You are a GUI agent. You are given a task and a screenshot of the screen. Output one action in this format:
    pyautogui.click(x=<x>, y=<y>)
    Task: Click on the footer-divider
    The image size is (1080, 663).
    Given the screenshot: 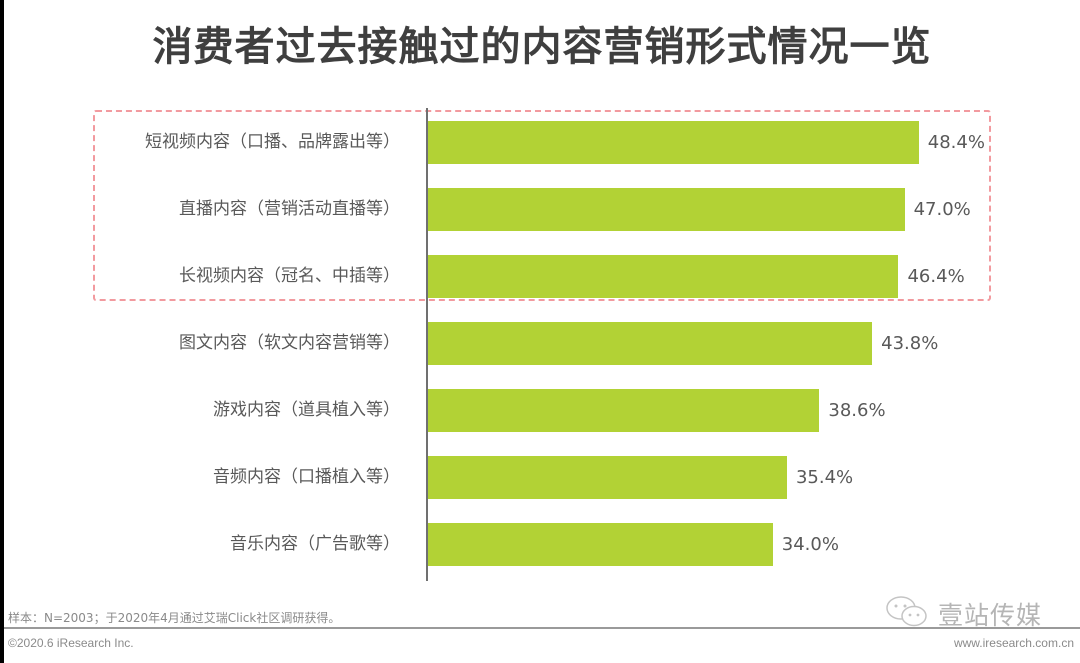 What is the action you would take?
    pyautogui.click(x=542, y=628)
    